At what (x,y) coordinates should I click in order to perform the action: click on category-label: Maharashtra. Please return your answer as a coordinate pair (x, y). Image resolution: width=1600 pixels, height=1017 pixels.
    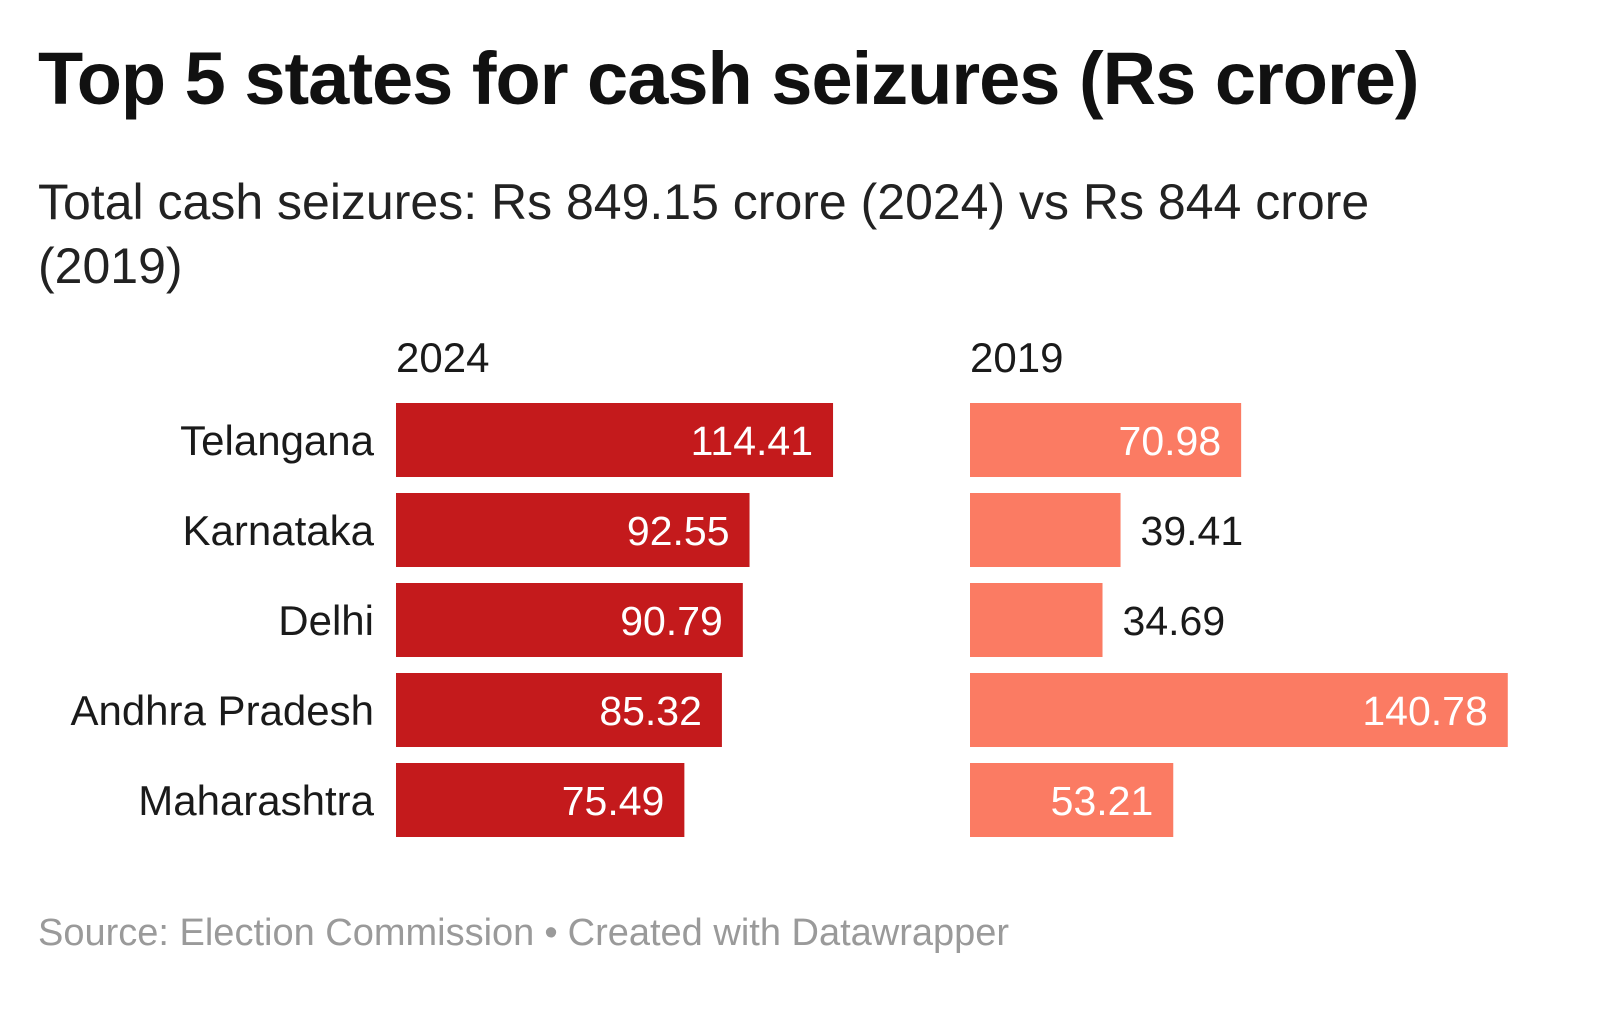
    Looking at the image, I should click on (256, 800).